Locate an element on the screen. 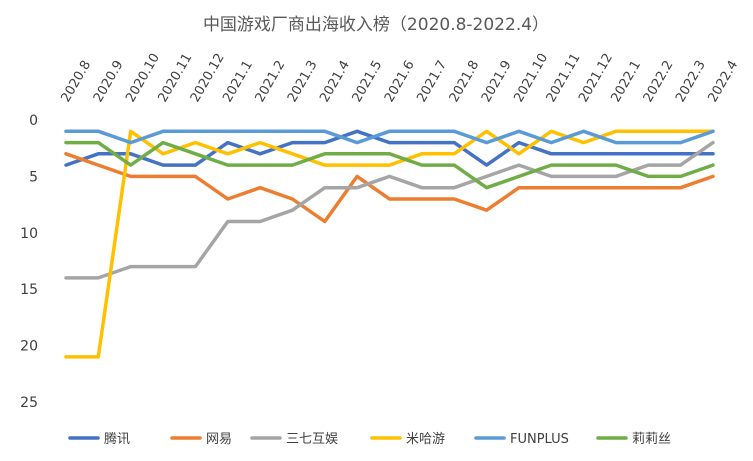 This screenshot has width=753, height=461. y-tick-label: 25 is located at coordinates (29, 403).